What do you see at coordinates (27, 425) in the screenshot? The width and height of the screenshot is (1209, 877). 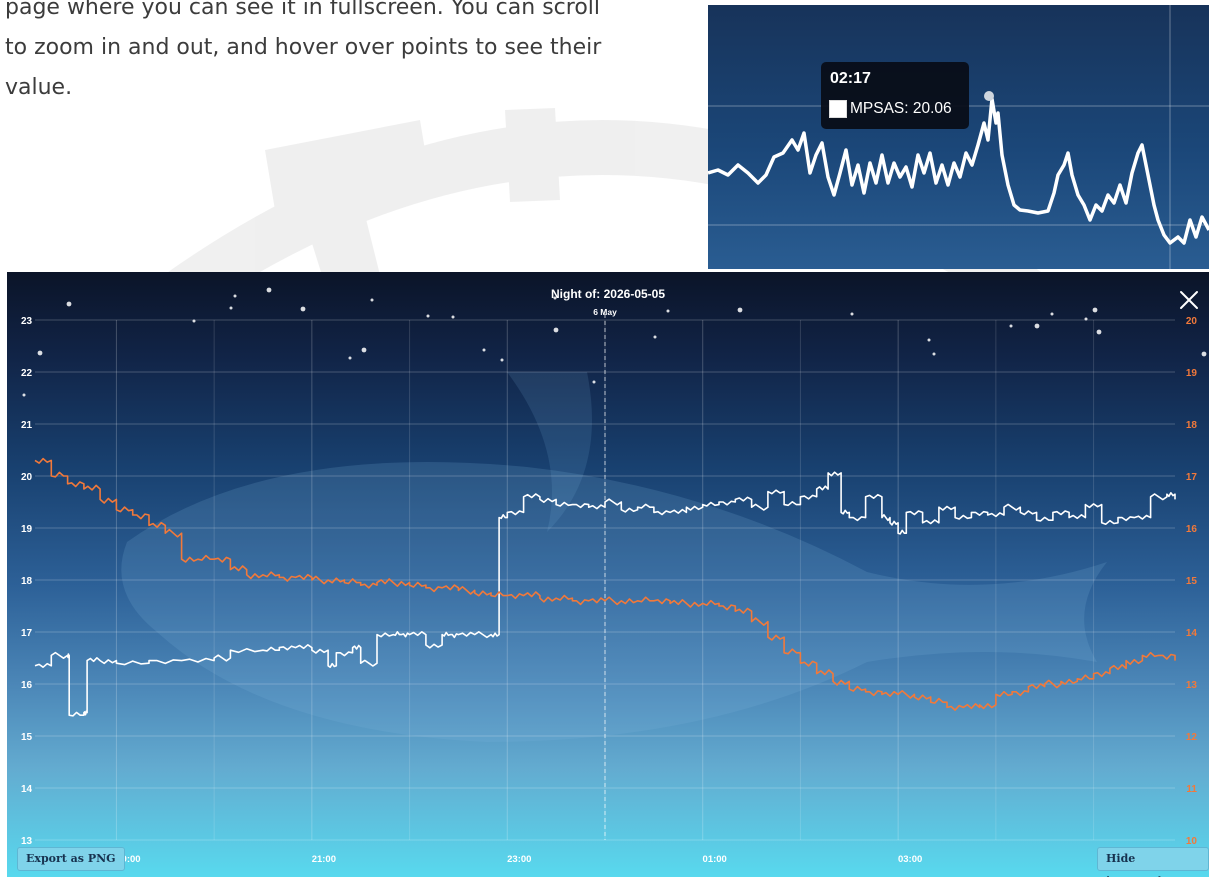 I see `y-tick-label-left: 21` at bounding box center [27, 425].